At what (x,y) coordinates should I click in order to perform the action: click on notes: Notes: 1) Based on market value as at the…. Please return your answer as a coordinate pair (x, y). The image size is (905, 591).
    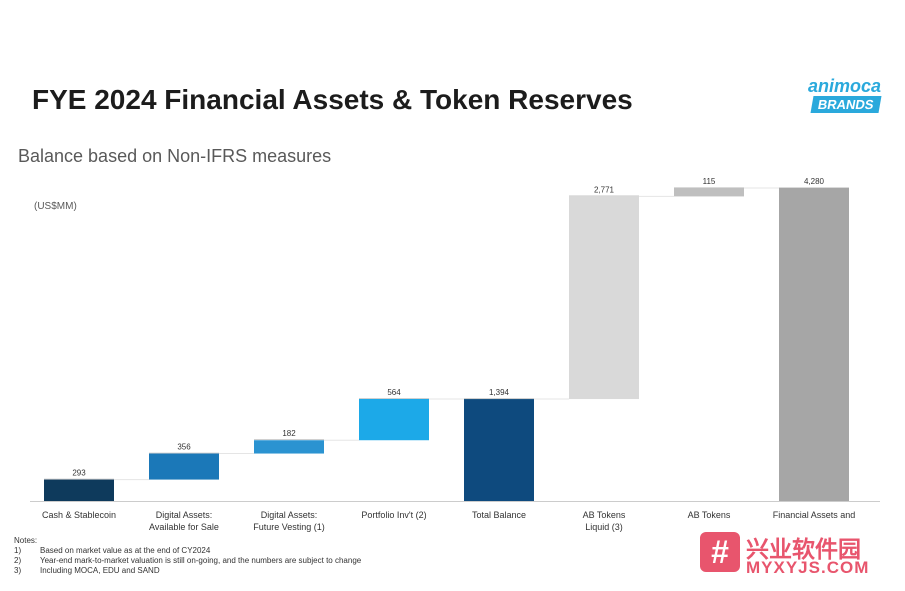
    Looking at the image, I should click on (187, 556).